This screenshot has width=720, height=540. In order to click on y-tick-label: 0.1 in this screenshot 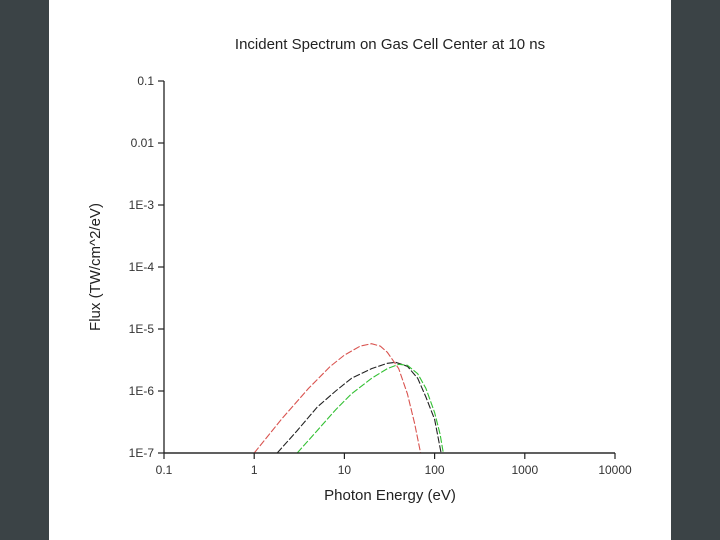, I will do `click(145, 81)`.